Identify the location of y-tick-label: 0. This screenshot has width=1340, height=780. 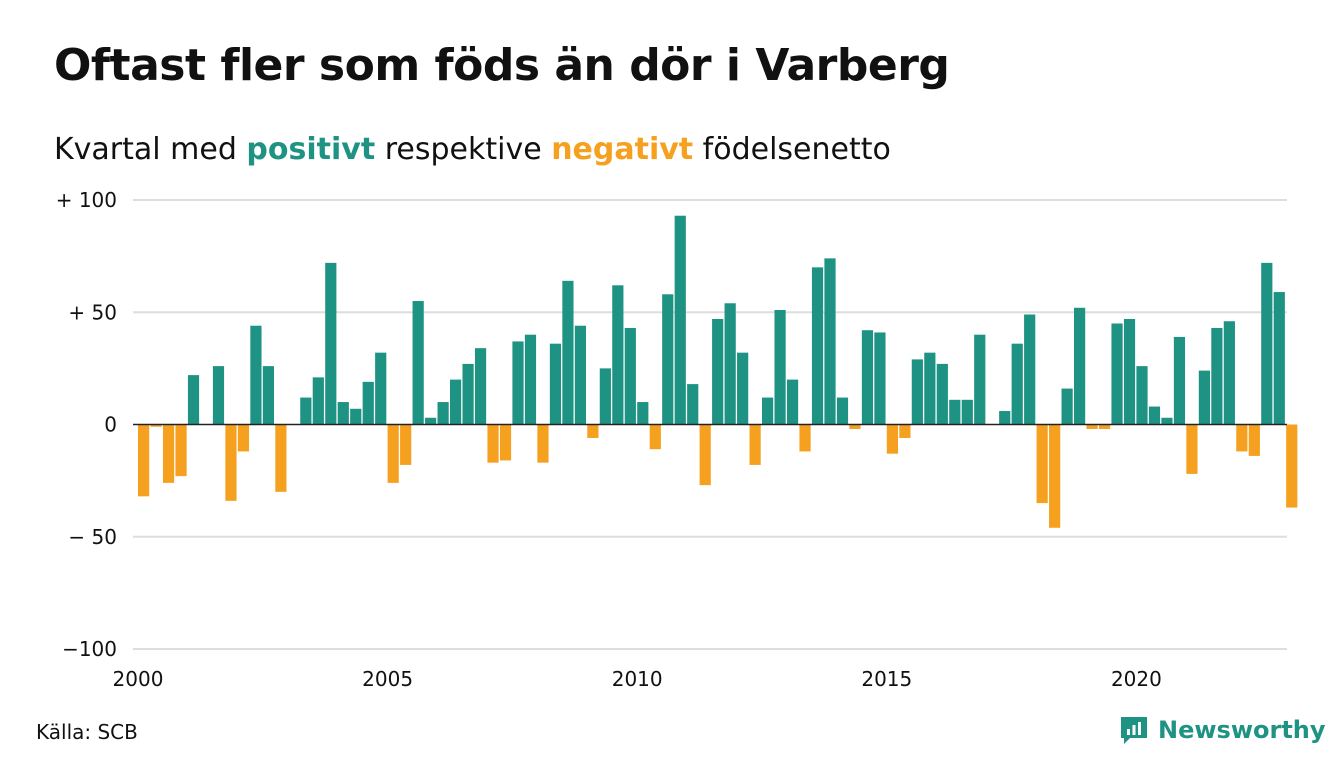
(110, 425).